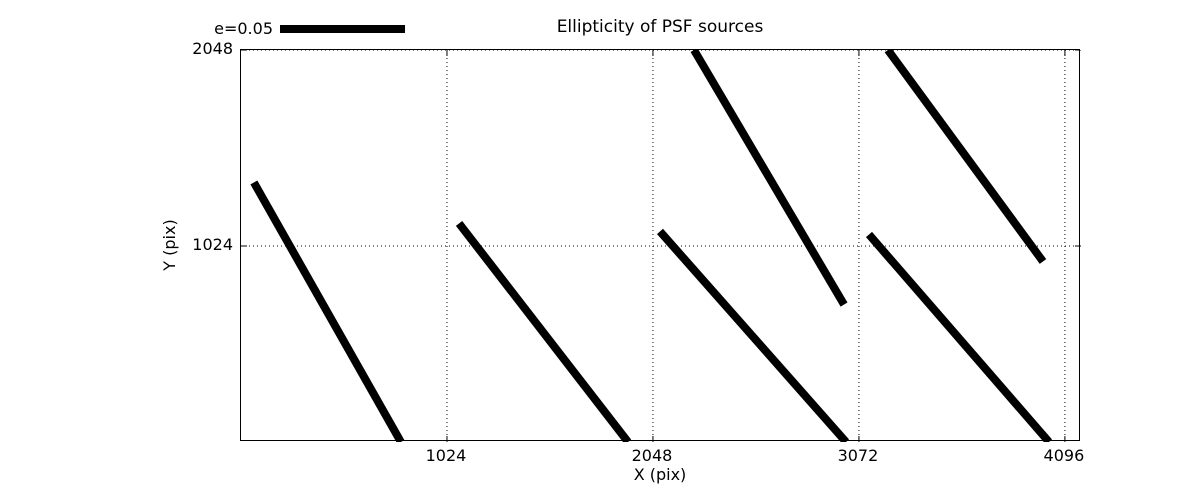 Image resolution: width=1200 pixels, height=490 pixels. I want to click on legend-label: e=0.05, so click(243, 28).